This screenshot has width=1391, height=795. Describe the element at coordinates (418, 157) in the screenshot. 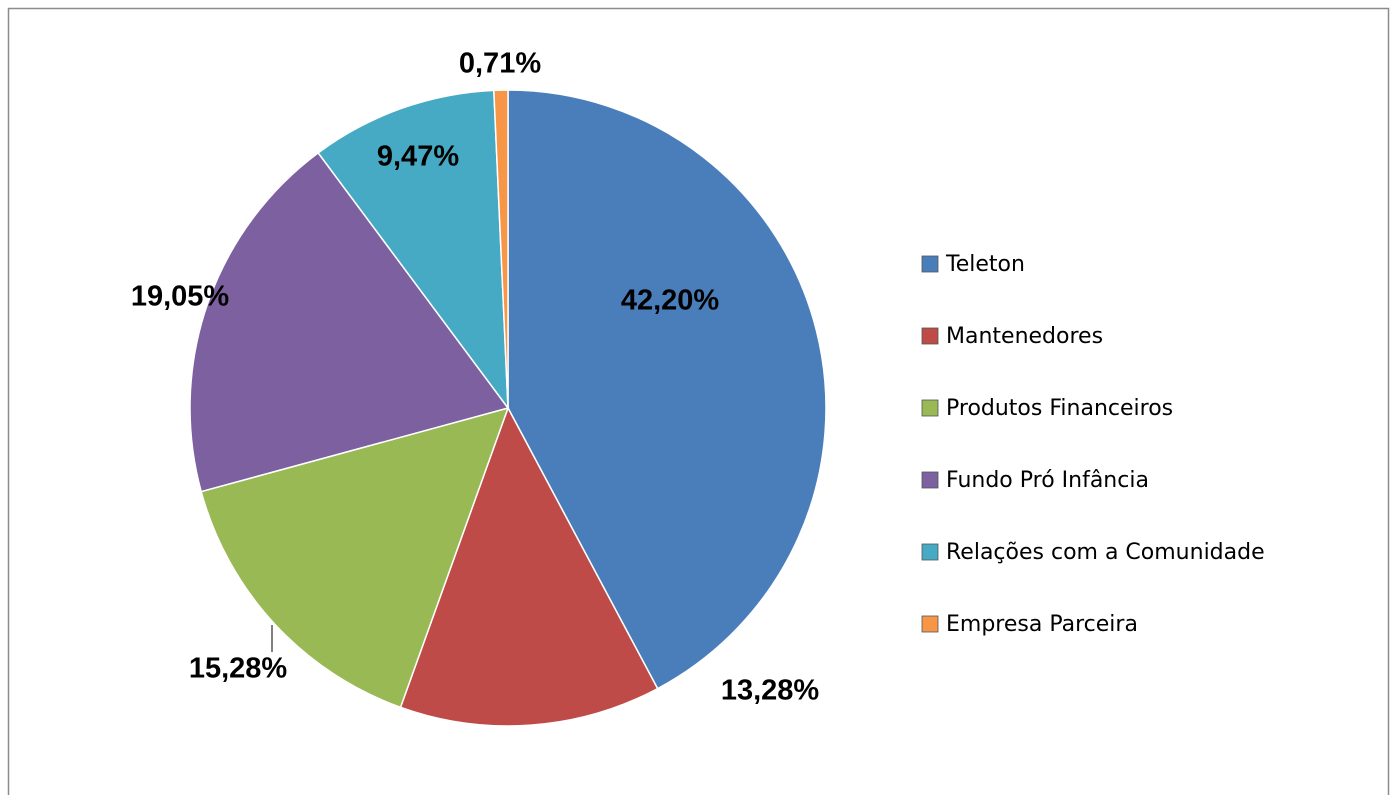

I see `data-label: 9,47%` at that location.